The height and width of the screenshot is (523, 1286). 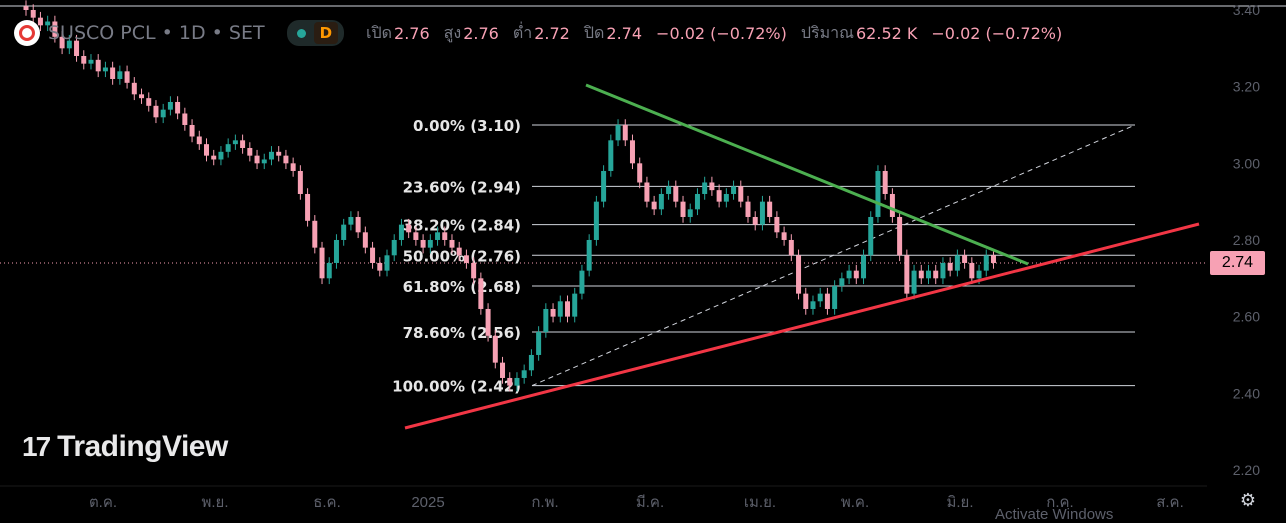 I want to click on tradingview-watermark: 17 TradingView, so click(x=125, y=447).